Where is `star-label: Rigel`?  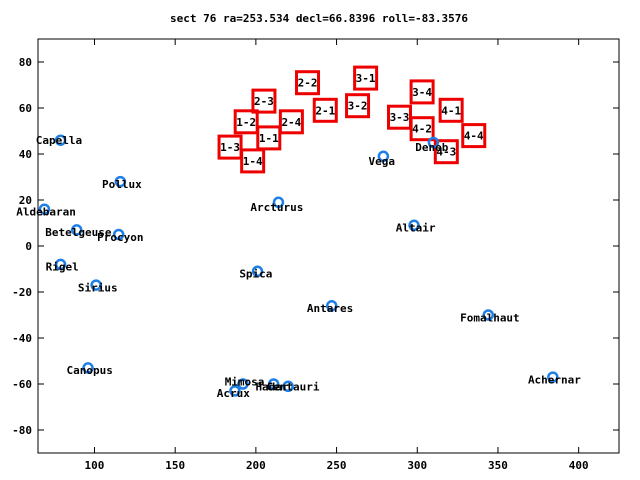
star-label: Rigel is located at coordinates (62, 267).